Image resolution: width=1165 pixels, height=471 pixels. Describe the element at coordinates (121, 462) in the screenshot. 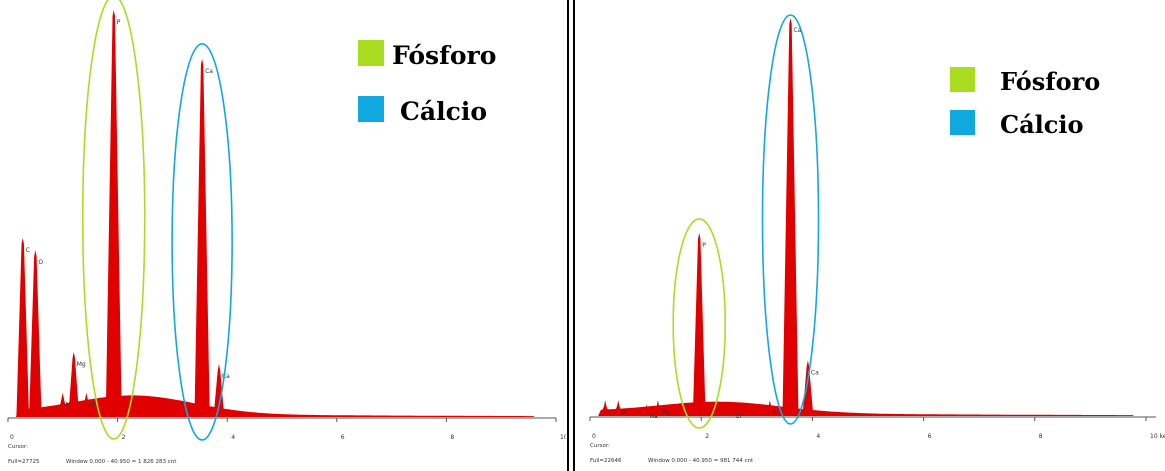

I see `footer-window: Window 0.000 - 40.950 = 1 826 283 cnt` at that location.